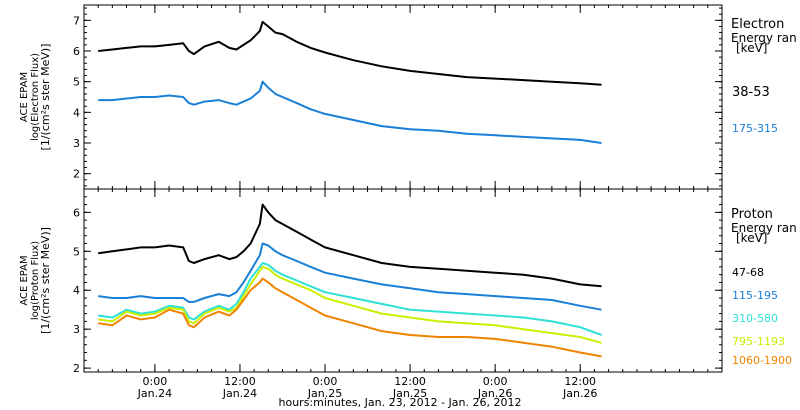 The height and width of the screenshot is (410, 800). Describe the element at coordinates (755, 295) in the screenshot. I see `legend-entry-115-195: 115-195` at that location.